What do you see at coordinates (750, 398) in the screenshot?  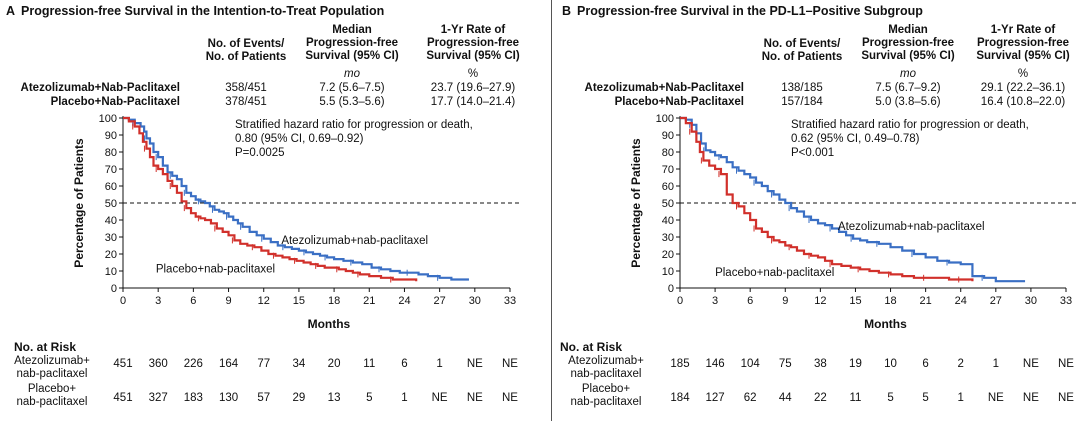 I see `risk-value: 62` at bounding box center [750, 398].